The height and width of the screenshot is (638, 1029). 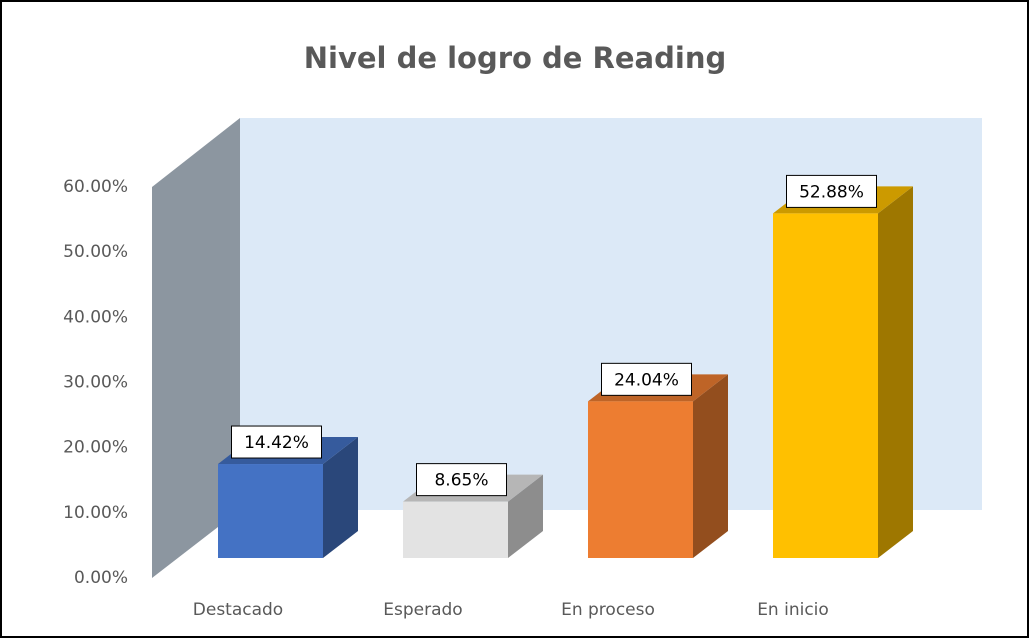 I want to click on y-tick-label: 10.00%, so click(x=95, y=513).